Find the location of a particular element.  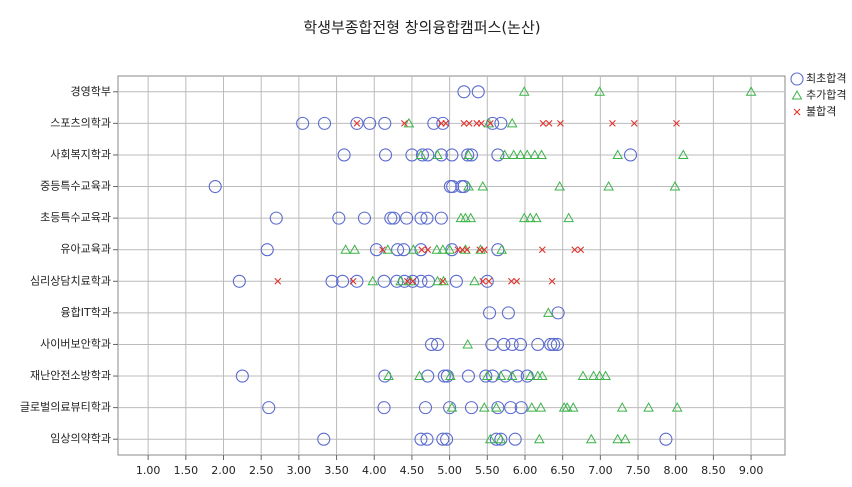

x-tick-label: 4.00 is located at coordinates (374, 470).